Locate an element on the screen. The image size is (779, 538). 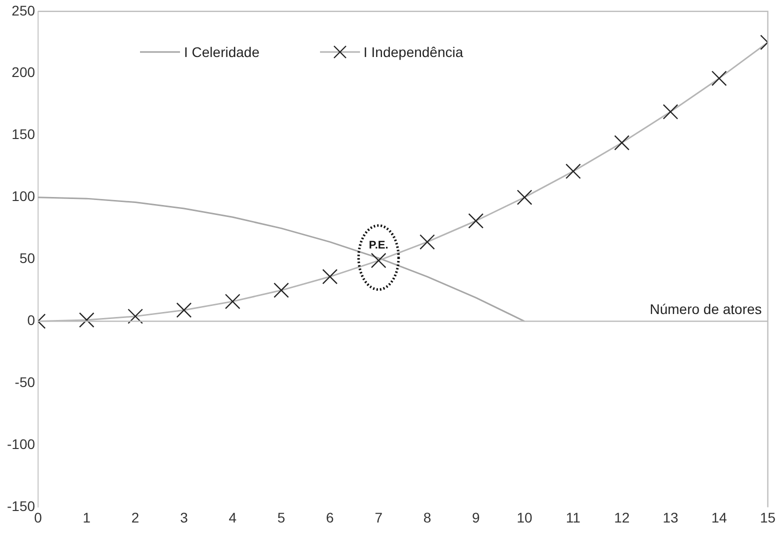
x-tick-label: 4 is located at coordinates (232, 517).